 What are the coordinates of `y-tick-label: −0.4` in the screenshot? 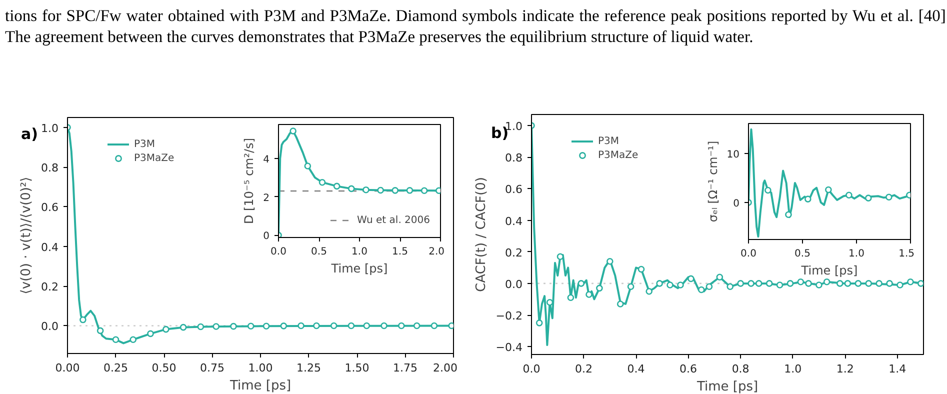 It's located at (509, 347).